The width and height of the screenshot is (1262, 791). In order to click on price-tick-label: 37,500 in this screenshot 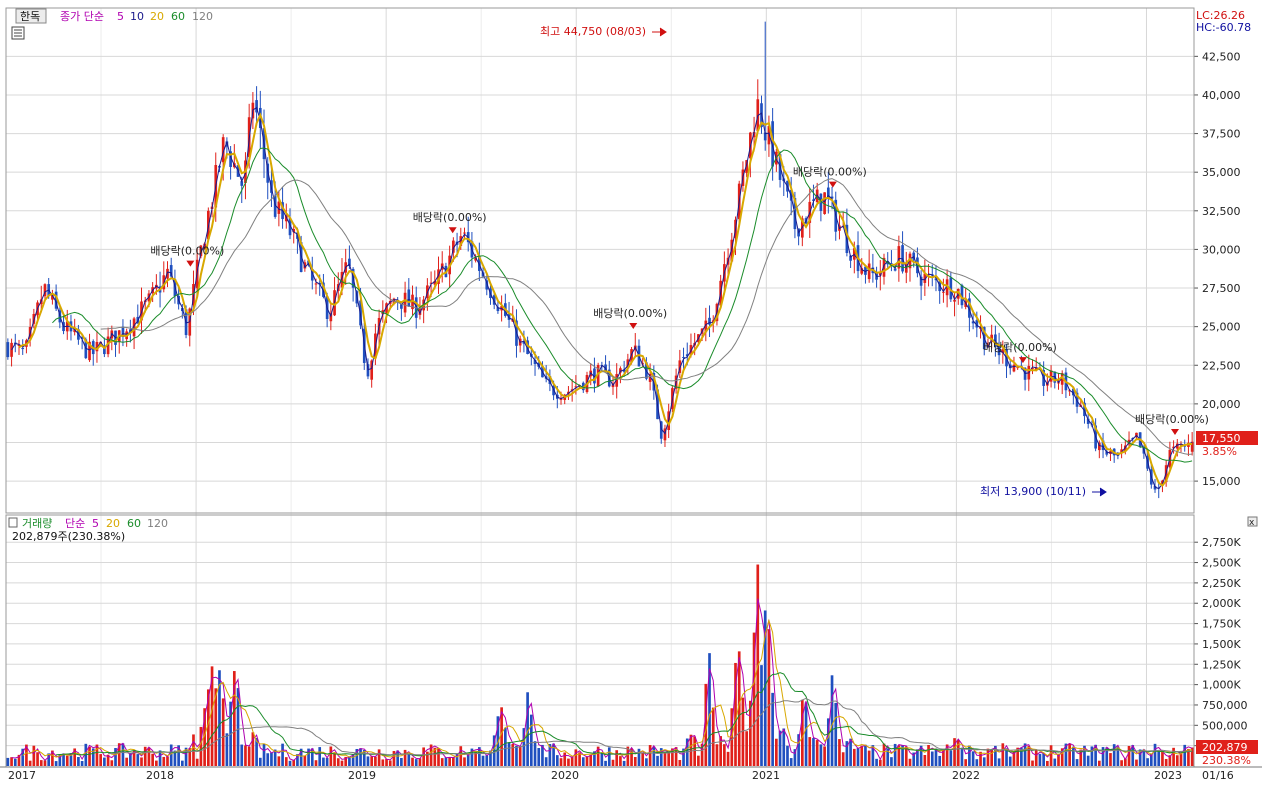, I will do `click(1221, 134)`.